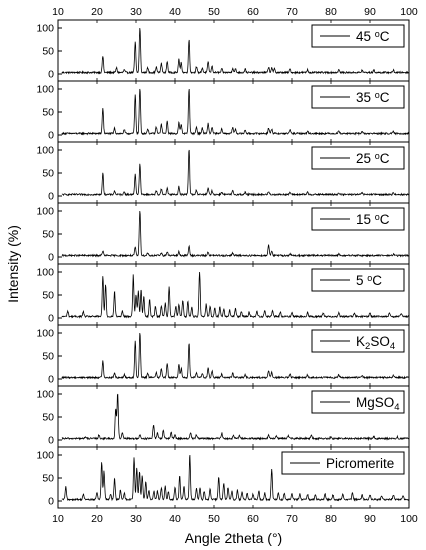  Describe the element at coordinates (97, 519) in the screenshot. I see `x-tick-label-bottom: 20` at that location.